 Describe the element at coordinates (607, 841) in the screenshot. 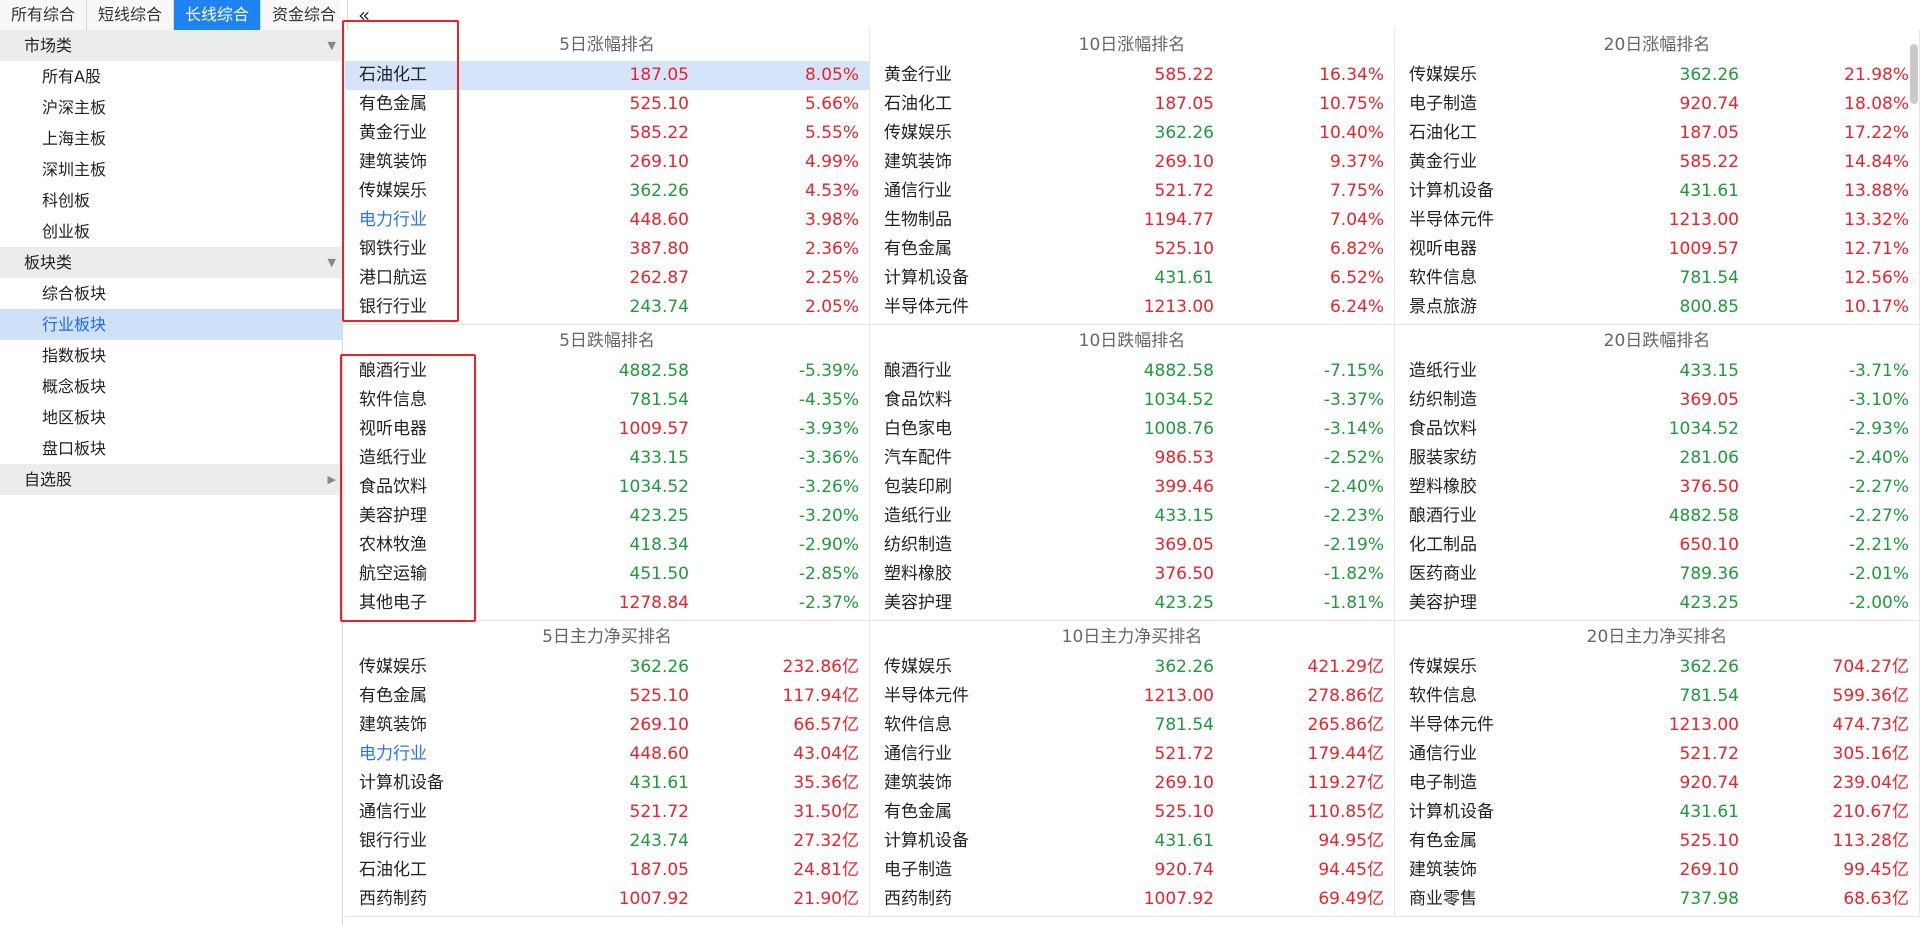

I see `table-row: 银行行业 243.74 27.32亿` at that location.